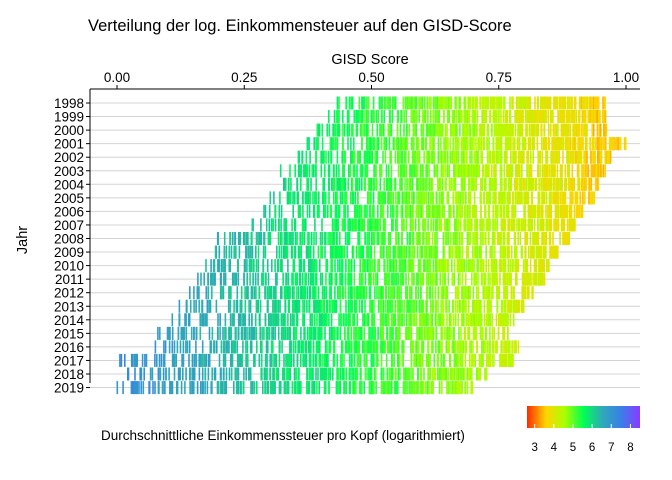  I want to click on y-axis-label: Jahr, so click(23, 240).